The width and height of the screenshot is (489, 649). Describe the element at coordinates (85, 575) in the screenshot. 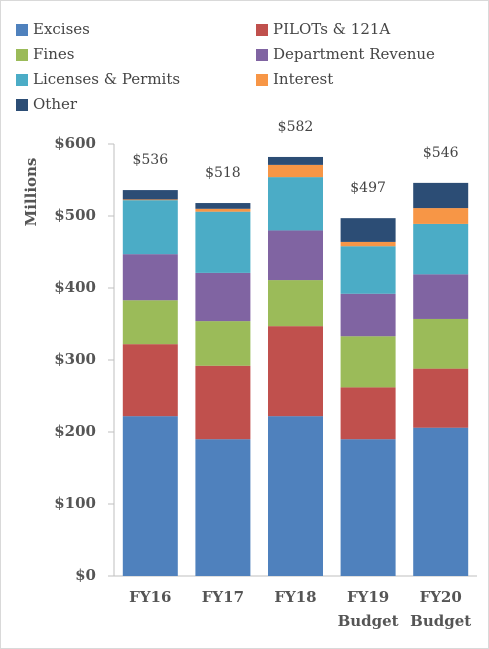

I see `y-tick-label: $0` at that location.